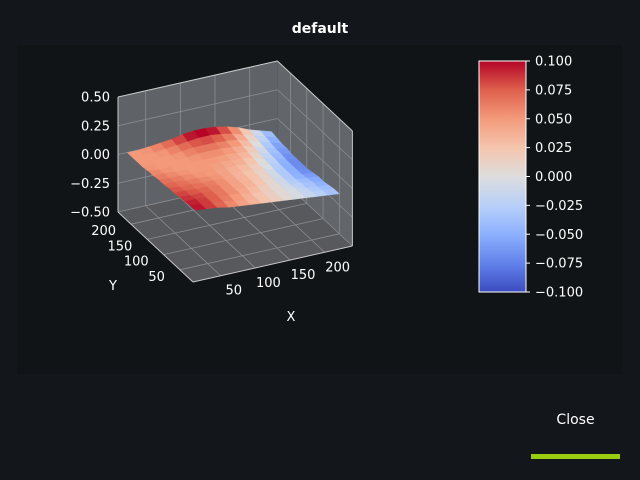 The width and height of the screenshot is (640, 480). Describe the element at coordinates (575, 456) in the screenshot. I see `close-button-accent` at that location.